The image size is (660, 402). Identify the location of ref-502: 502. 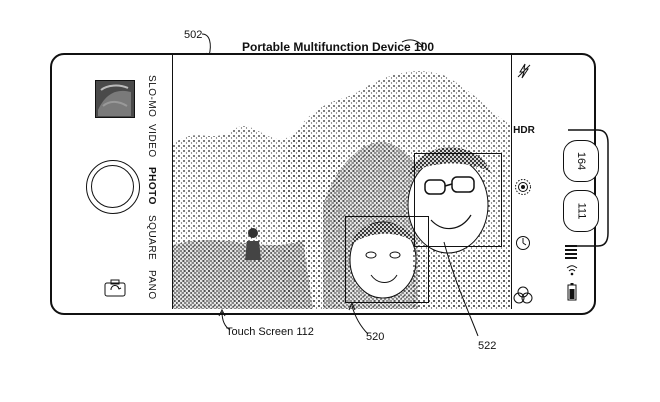
(193, 35).